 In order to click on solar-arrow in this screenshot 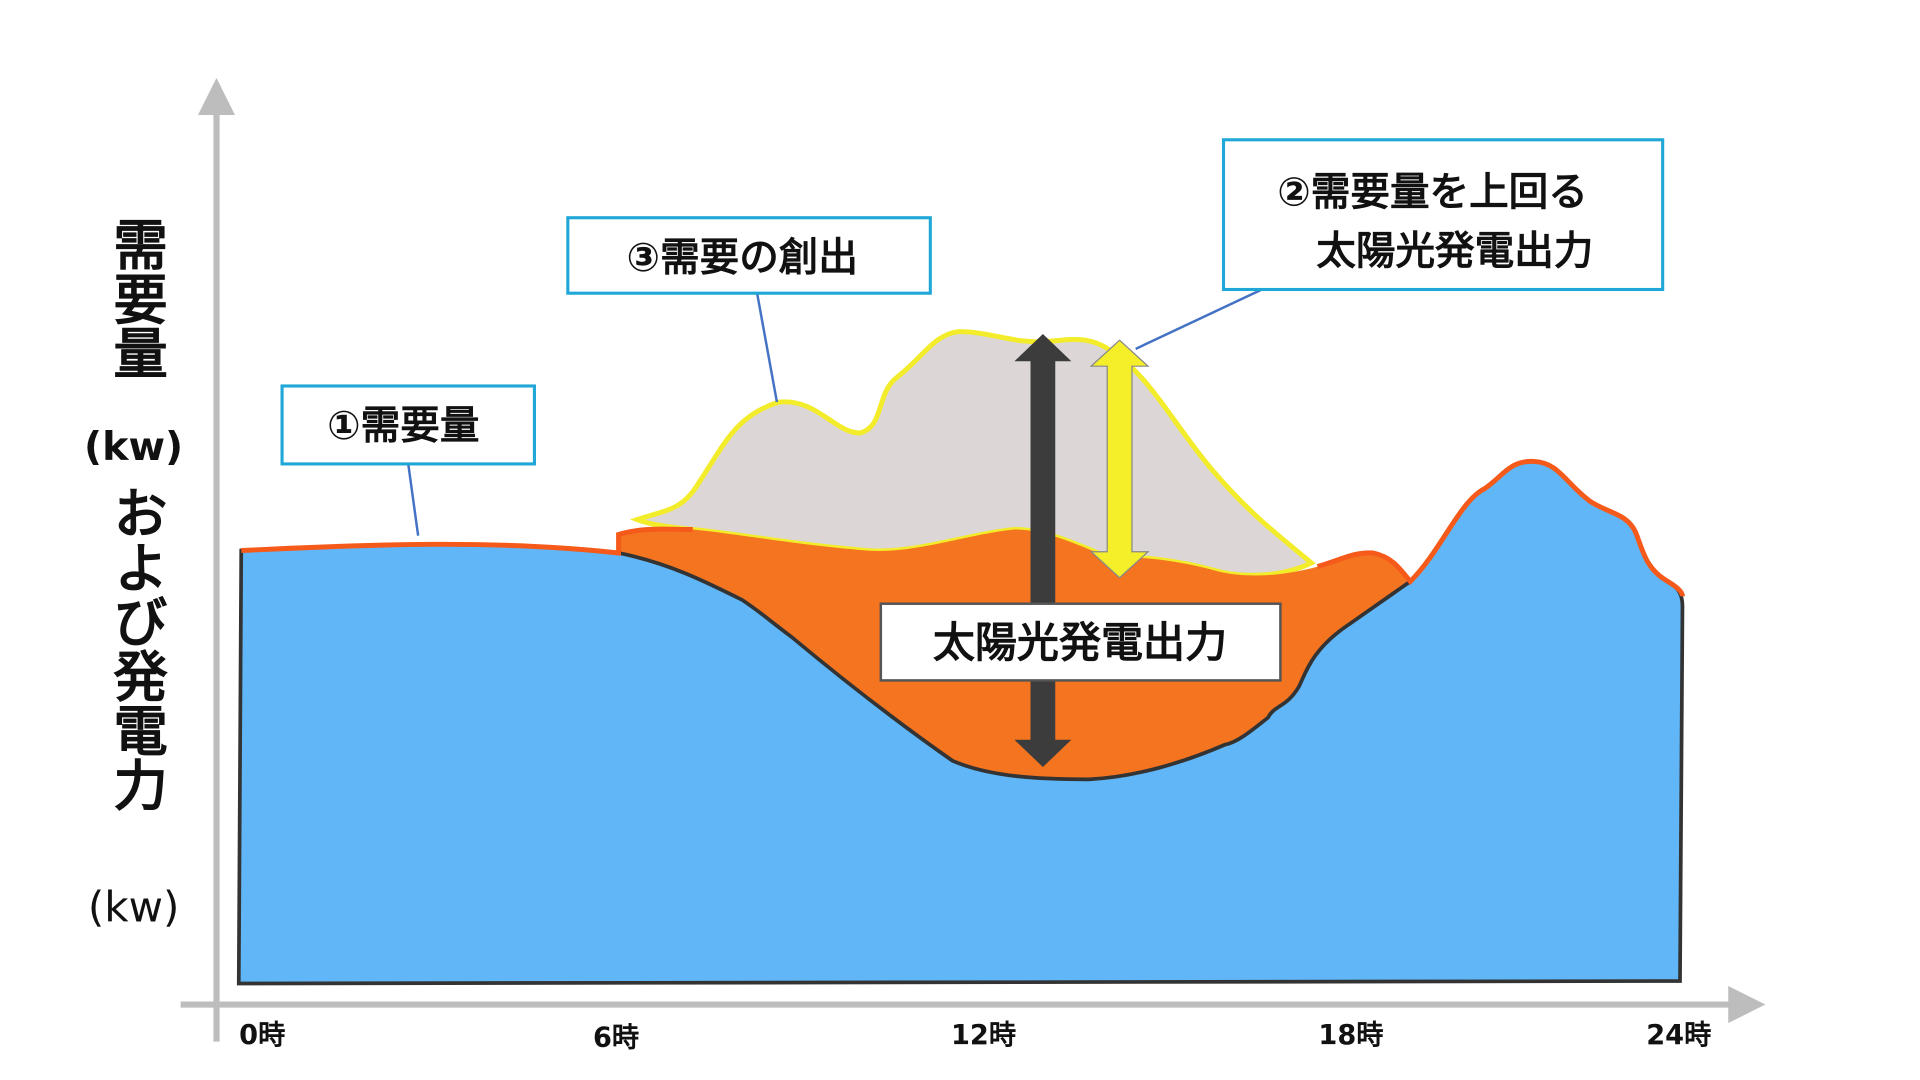, I will do `click(1043, 551)`.